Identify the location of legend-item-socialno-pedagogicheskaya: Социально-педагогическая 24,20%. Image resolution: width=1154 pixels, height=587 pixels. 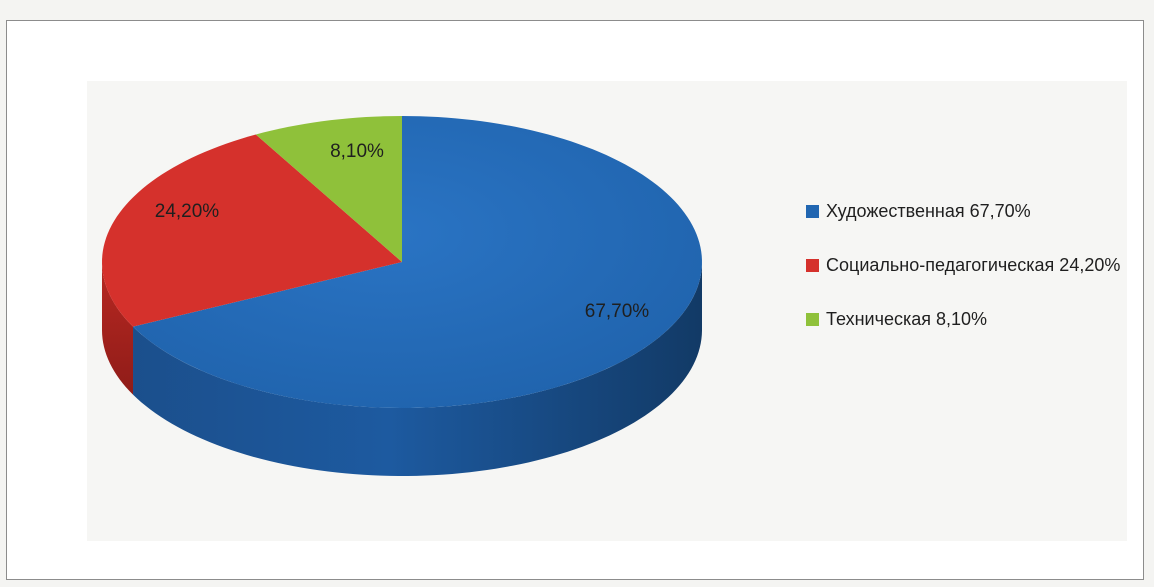
(966, 265).